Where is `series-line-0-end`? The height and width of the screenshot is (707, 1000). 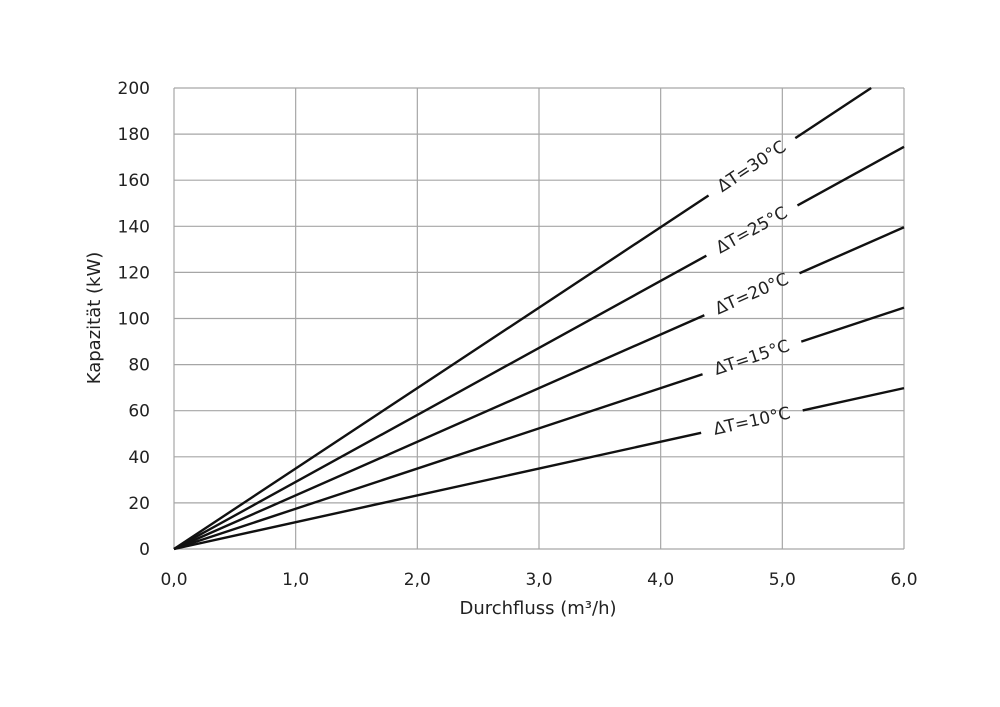
series-line-0-end is located at coordinates (853, 399).